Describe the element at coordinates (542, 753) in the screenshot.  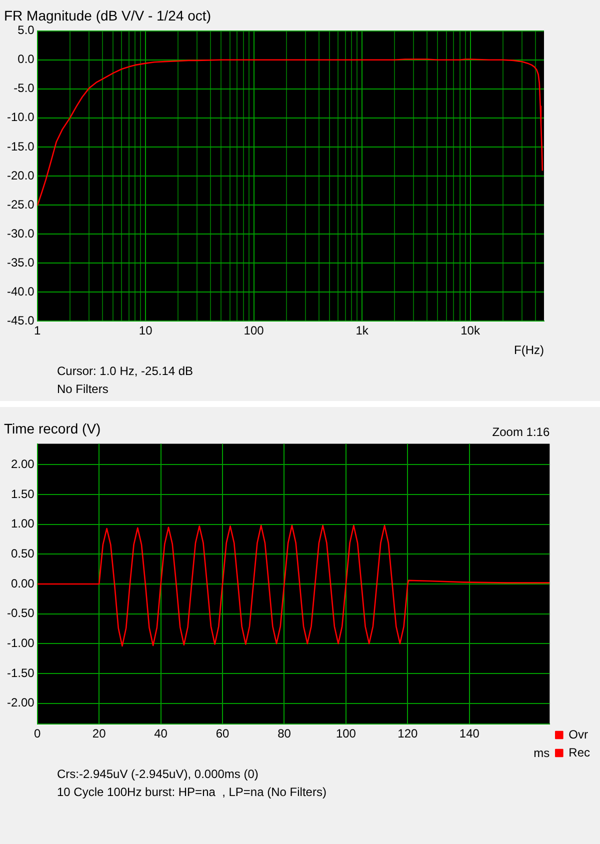
I see `x-axis-title: ms` at that location.